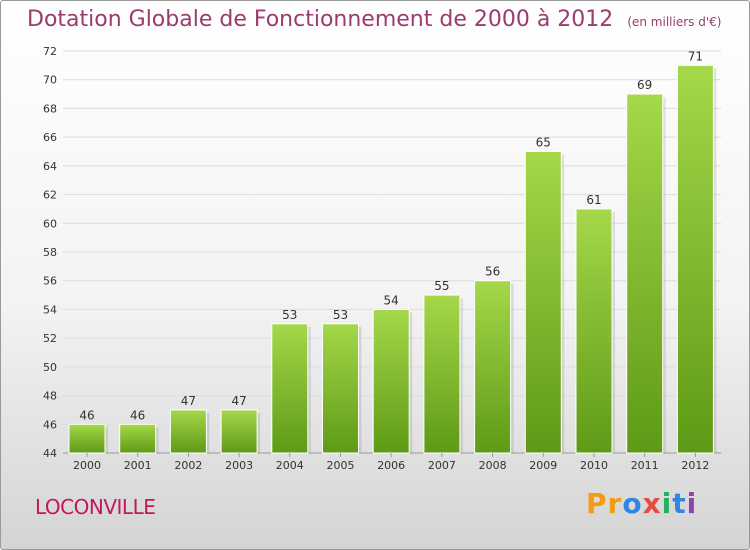 The width and height of the screenshot is (750, 550). I want to click on y-tick-label: 72, so click(50, 51).